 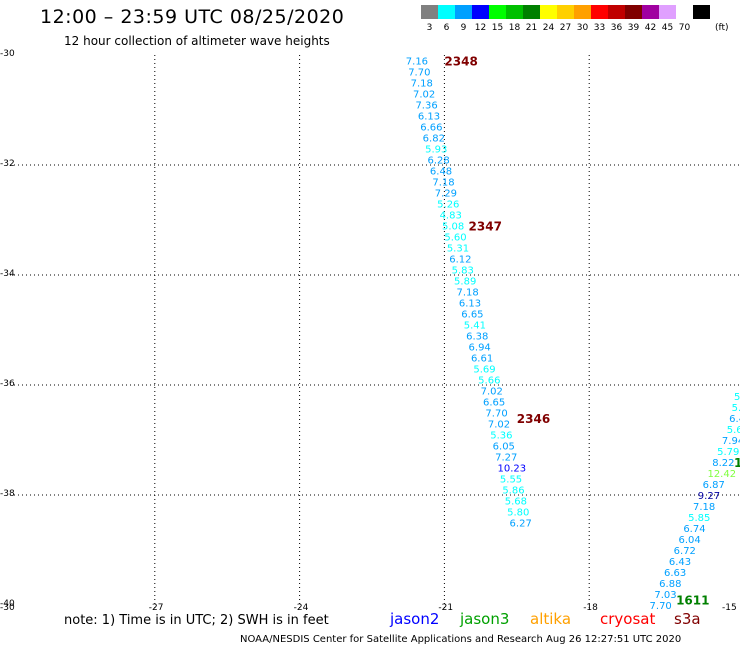 I want to click on swh-value: 5.89, so click(x=465, y=282).